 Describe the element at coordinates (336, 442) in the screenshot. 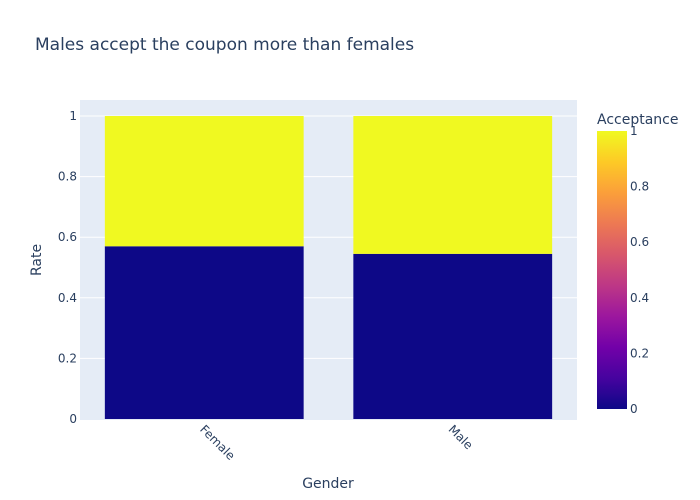

I see `x-tick-labels: Female Male` at that location.